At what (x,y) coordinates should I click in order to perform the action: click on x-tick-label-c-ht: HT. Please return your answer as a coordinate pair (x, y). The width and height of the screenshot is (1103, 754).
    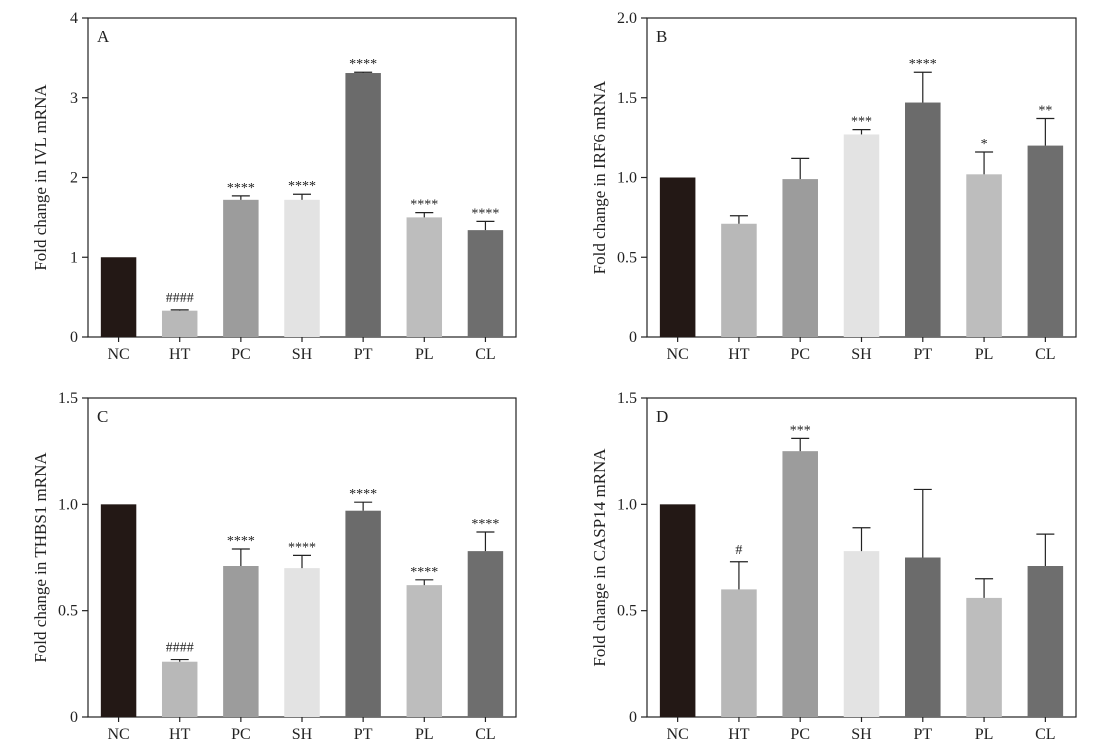
    Looking at the image, I should click on (180, 734).